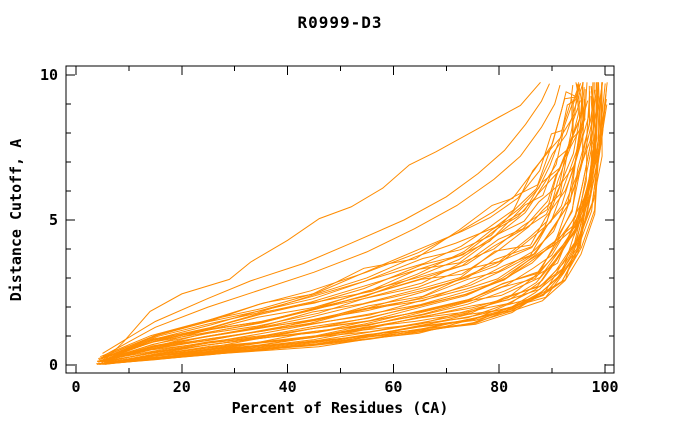 The width and height of the screenshot is (680, 440). Describe the element at coordinates (75, 387) in the screenshot. I see `x-tick-label: 0` at that location.